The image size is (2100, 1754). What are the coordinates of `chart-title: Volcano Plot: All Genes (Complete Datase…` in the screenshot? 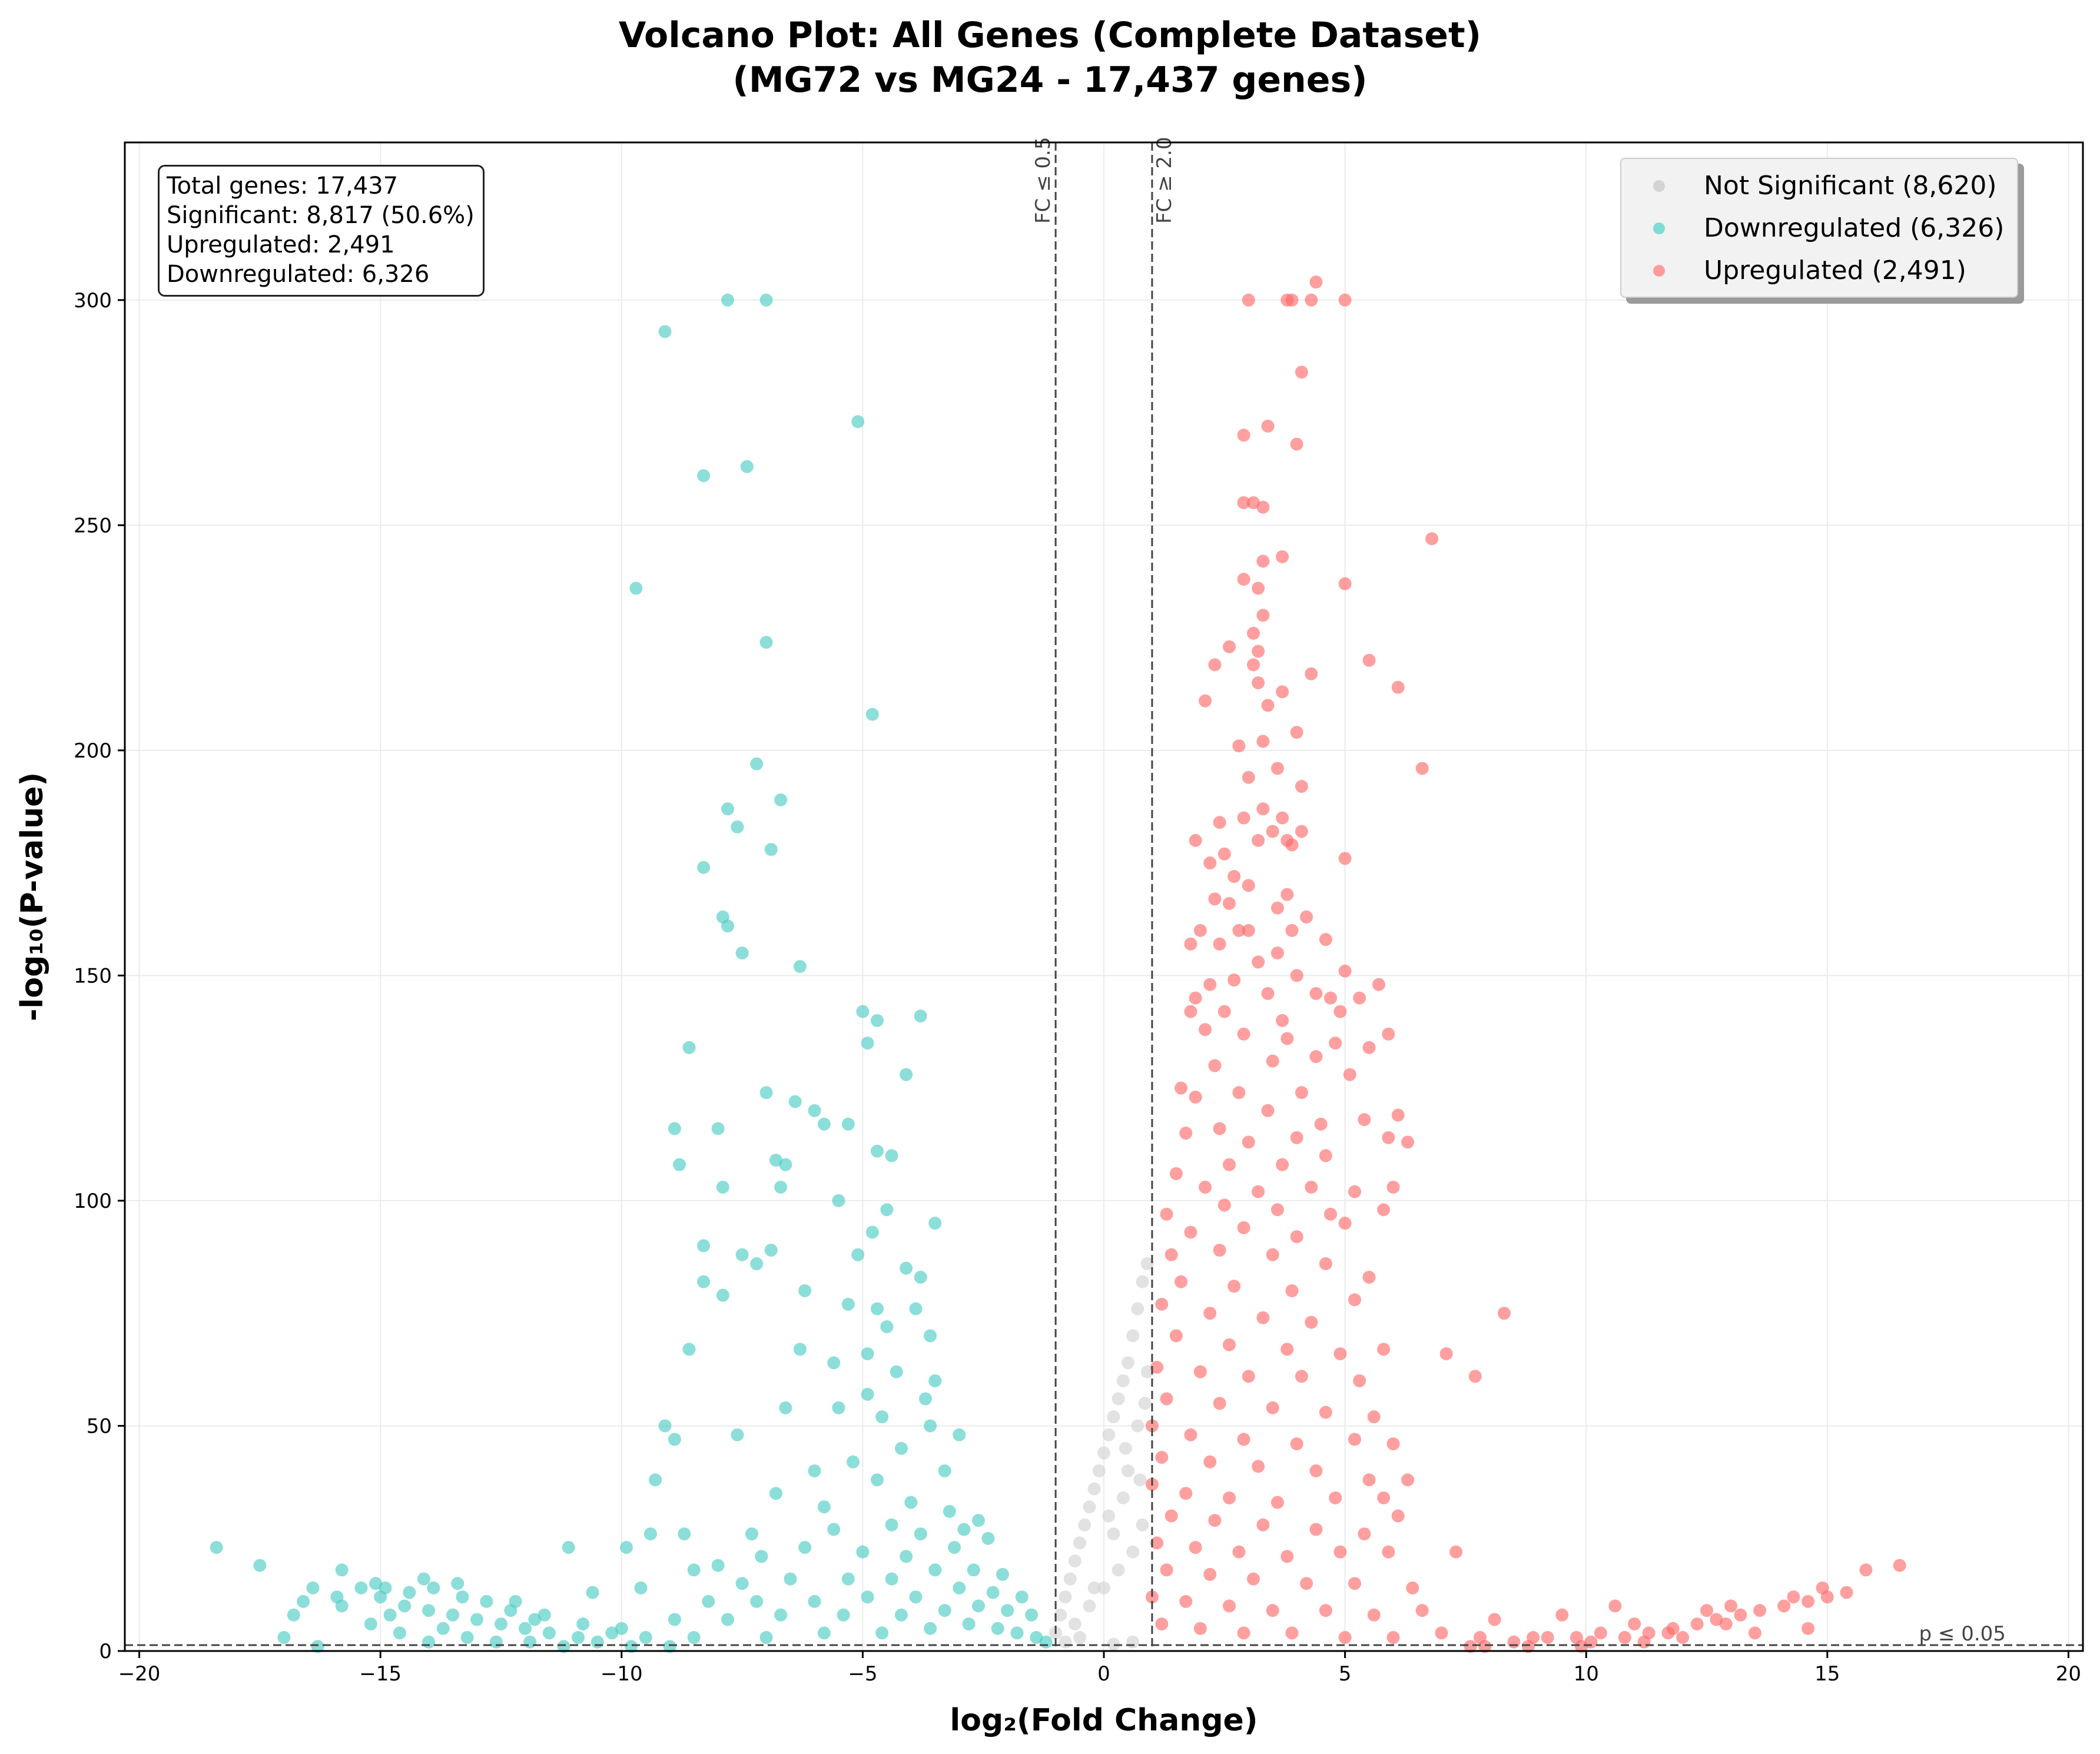 It's located at (1050, 57).